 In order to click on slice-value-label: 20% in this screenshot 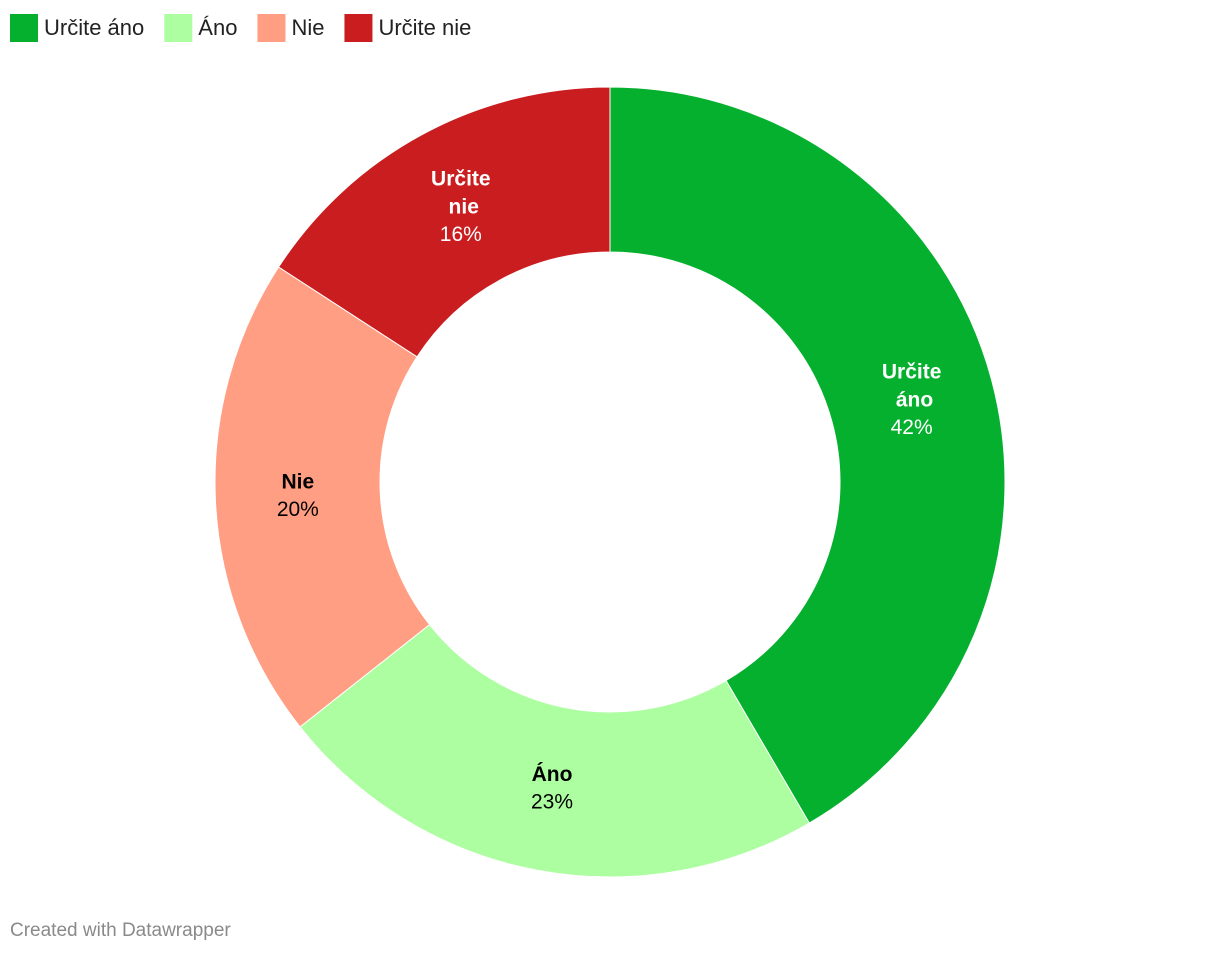, I will do `click(298, 509)`.